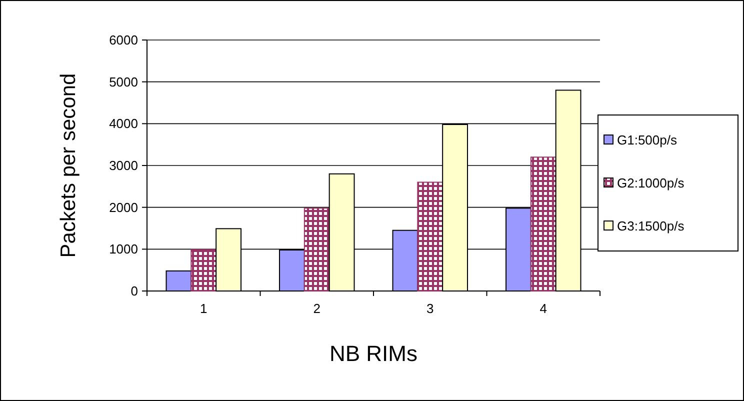 The width and height of the screenshot is (744, 401). I want to click on x-tick-label: 2, so click(316, 308).